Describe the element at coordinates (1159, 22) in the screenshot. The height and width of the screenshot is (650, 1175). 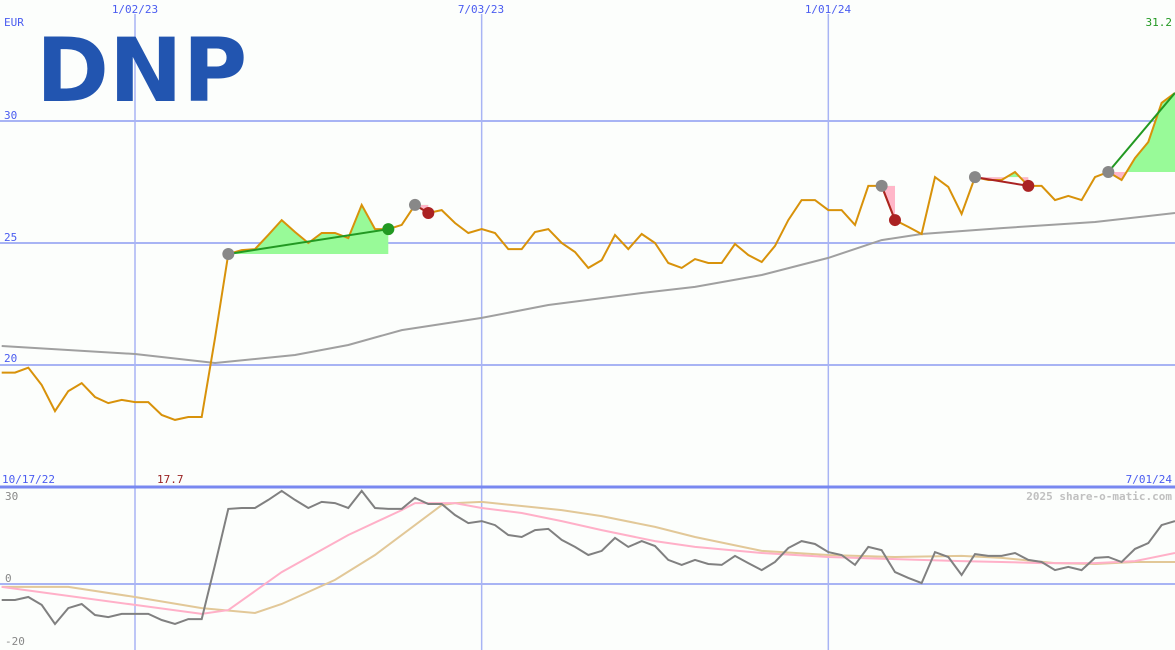
I see `high-label: 31.2` at that location.